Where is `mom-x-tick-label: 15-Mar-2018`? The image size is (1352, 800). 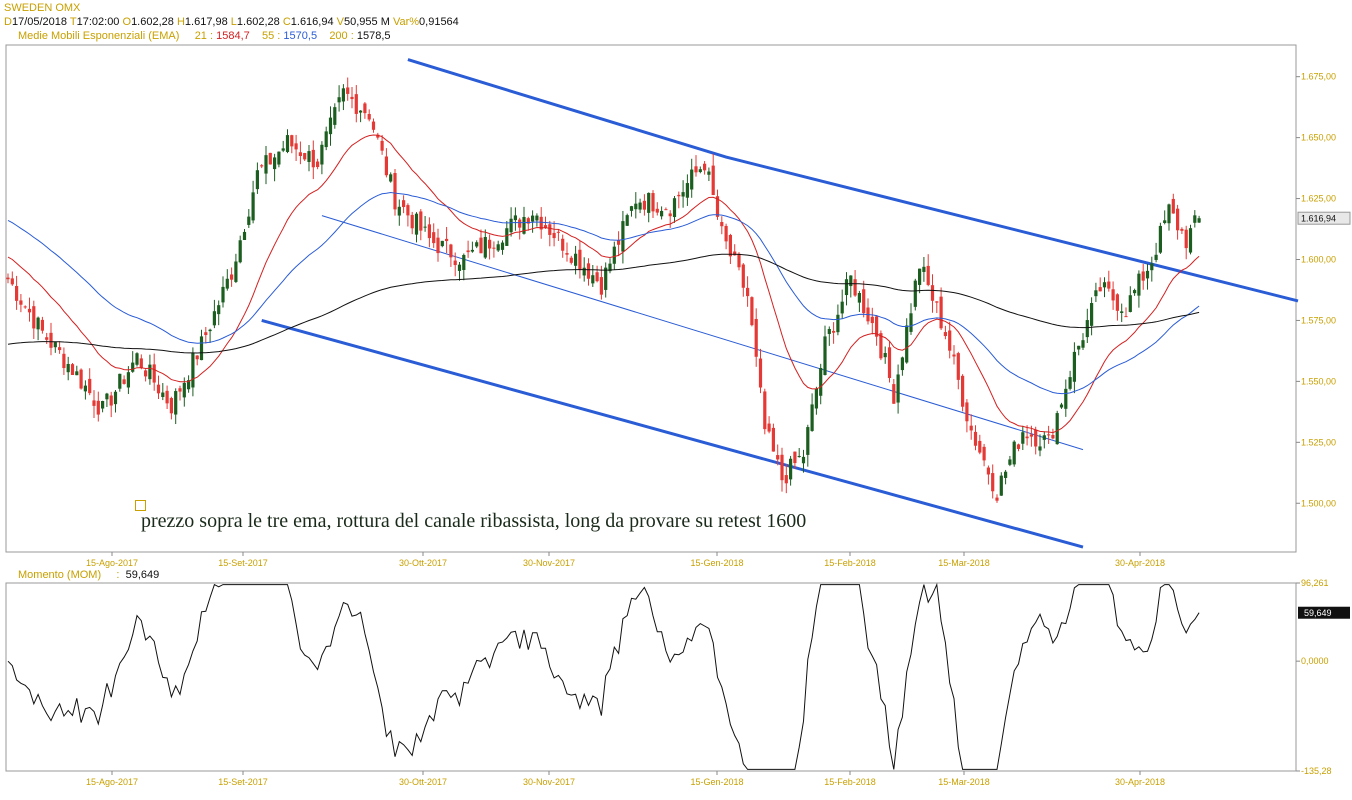 mom-x-tick-label: 15-Mar-2018 is located at coordinates (964, 782).